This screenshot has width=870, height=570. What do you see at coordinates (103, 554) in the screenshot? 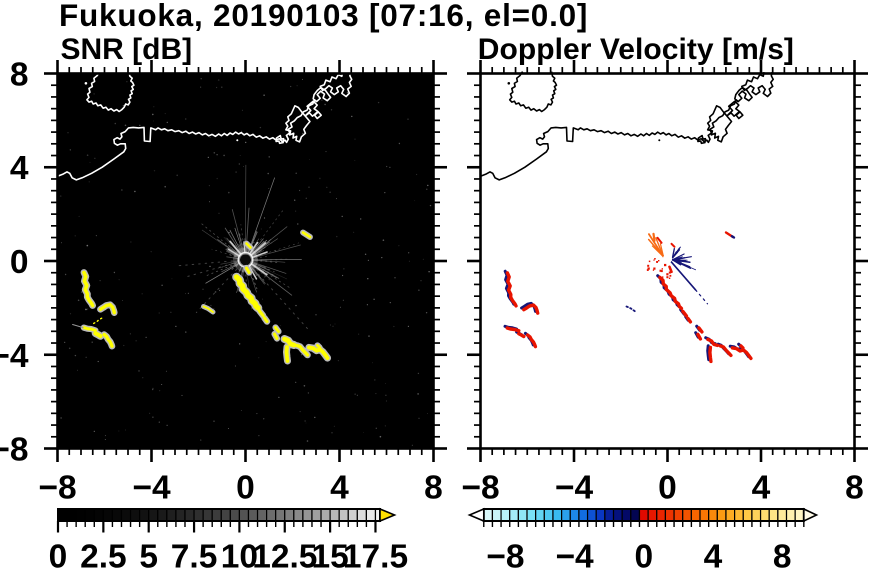
I see `svg-text: 2.5` at bounding box center [103, 554].